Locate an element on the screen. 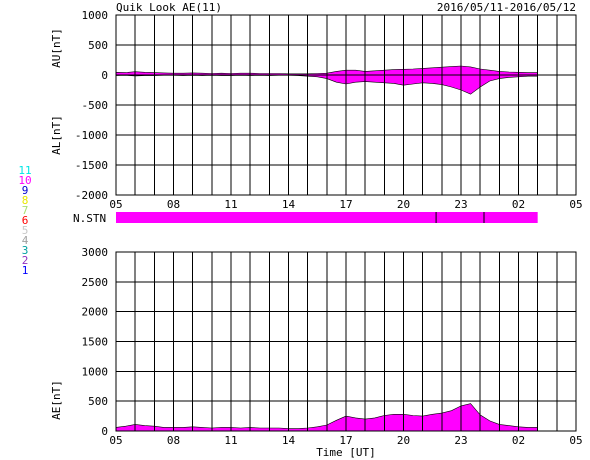 Image resolution: width=590 pixels, height=460 pixels. au-axis-label: AU[nT] is located at coordinates (56, 48).